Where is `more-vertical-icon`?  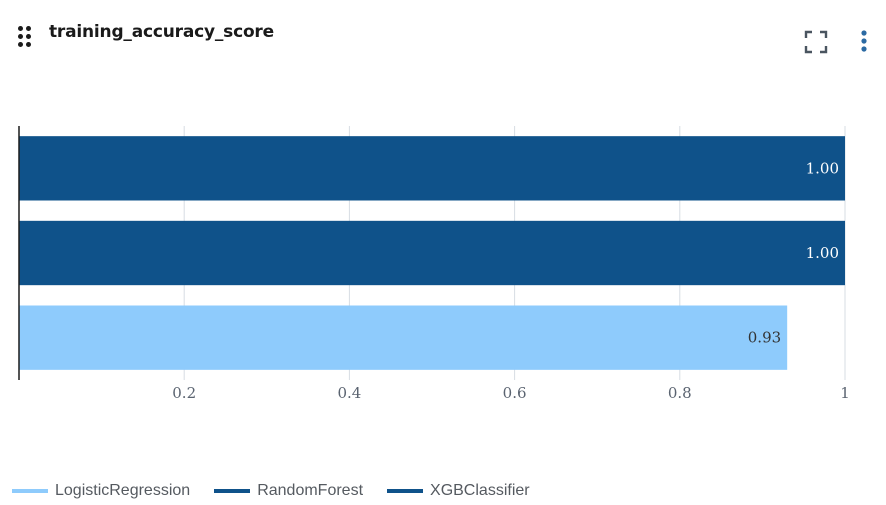
more-vertical-icon is located at coordinates (864, 41).